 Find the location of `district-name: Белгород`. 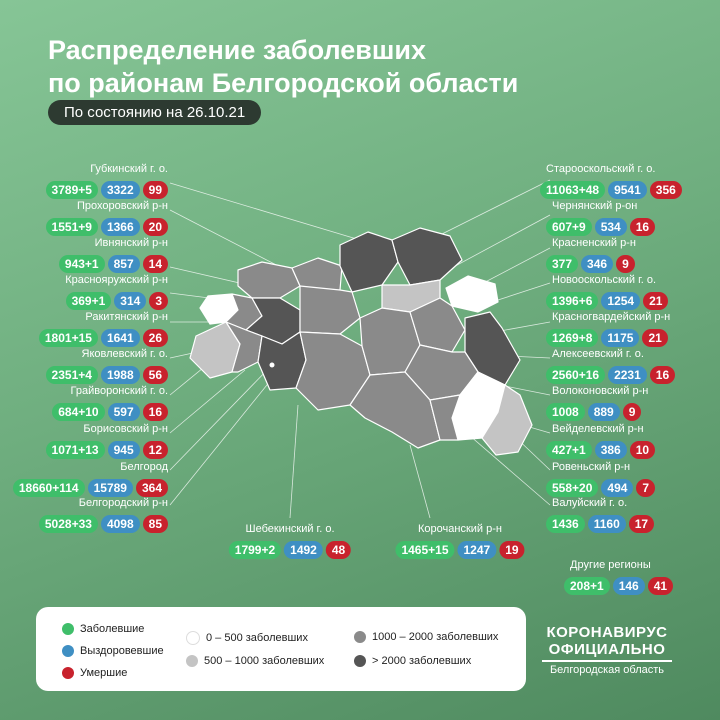

district-name: Белгород is located at coordinates (144, 467).